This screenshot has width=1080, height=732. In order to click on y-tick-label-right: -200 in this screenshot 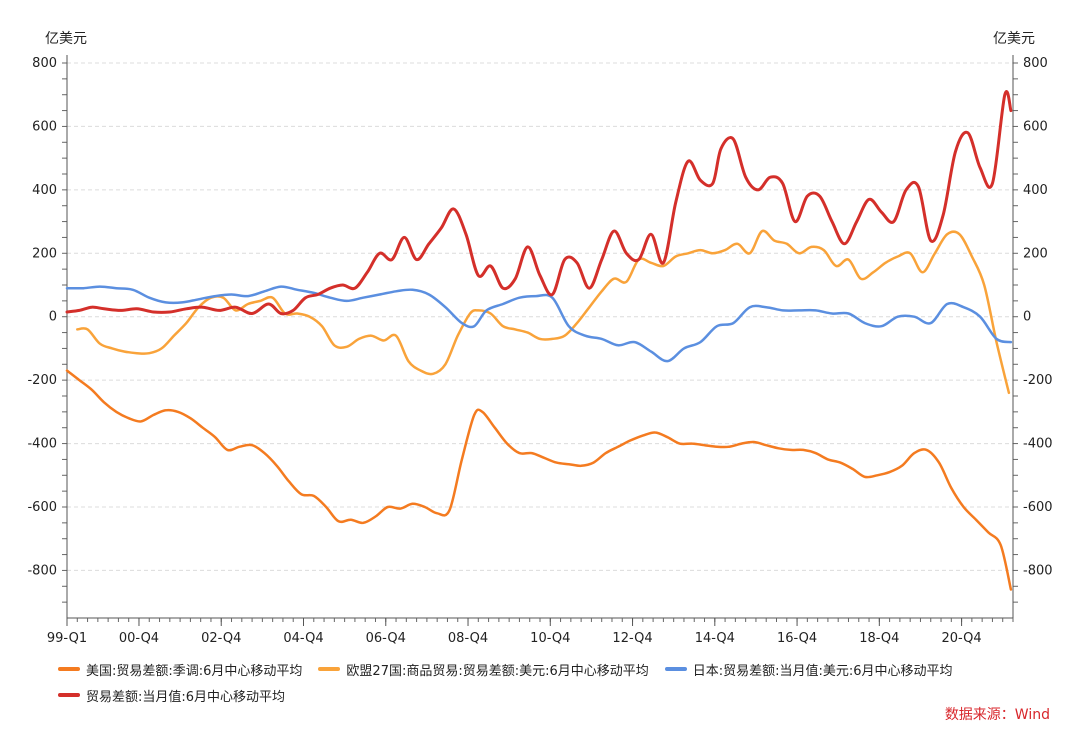, I will do `click(1038, 380)`.